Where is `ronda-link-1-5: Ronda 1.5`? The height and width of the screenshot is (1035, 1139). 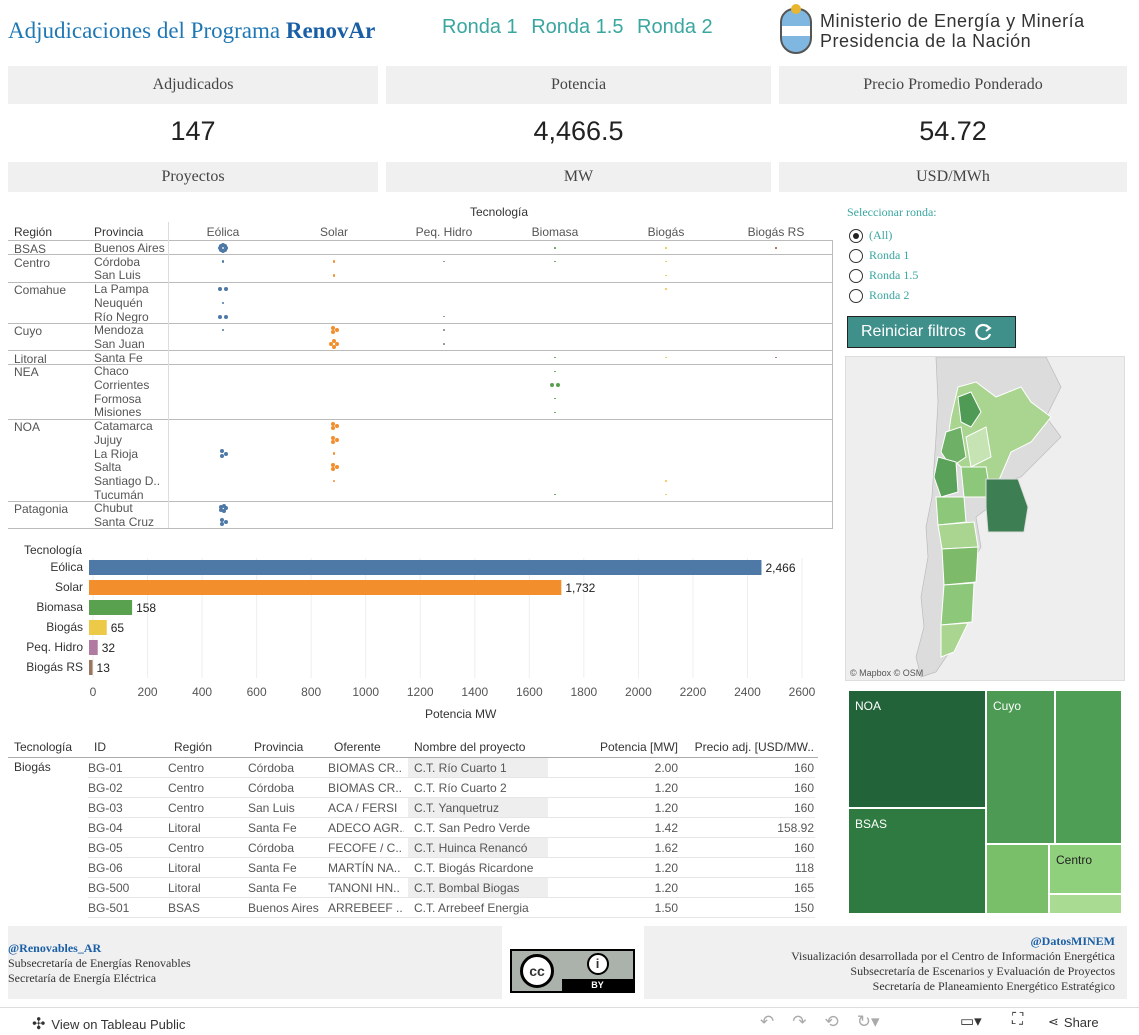
ronda-link-1-5: Ronda 1.5 is located at coordinates (577, 27).